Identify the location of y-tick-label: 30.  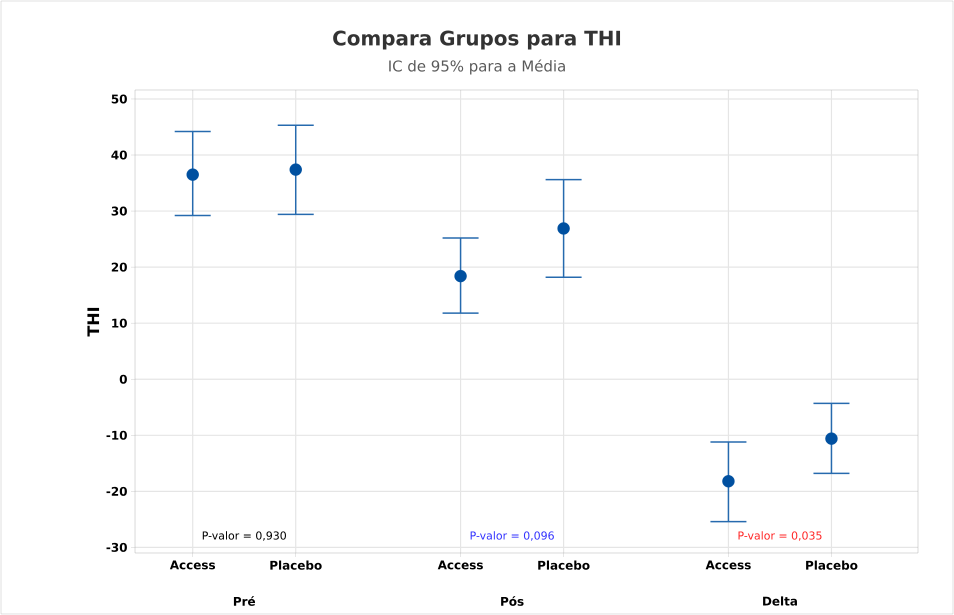
(119, 211).